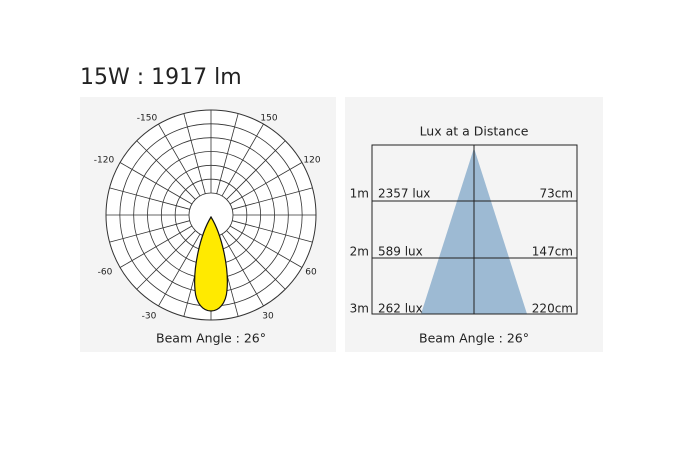 This screenshot has height=450, width=680. What do you see at coordinates (474, 229) in the screenshot?
I see `lux-grid` at bounding box center [474, 229].